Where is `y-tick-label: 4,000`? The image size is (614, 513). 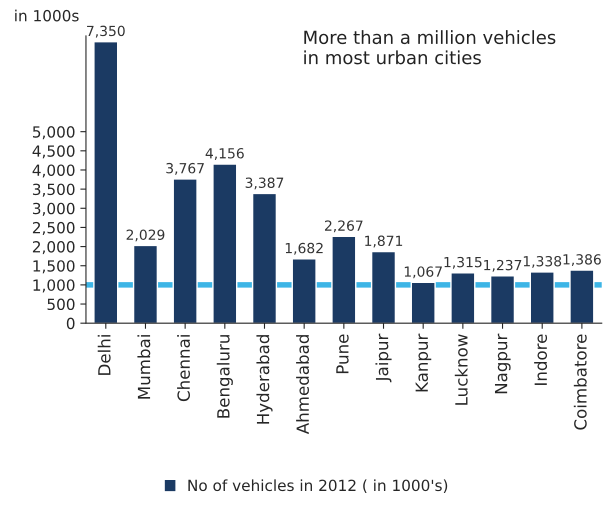 y-tick-label: 4,000 is located at coordinates (53, 171).